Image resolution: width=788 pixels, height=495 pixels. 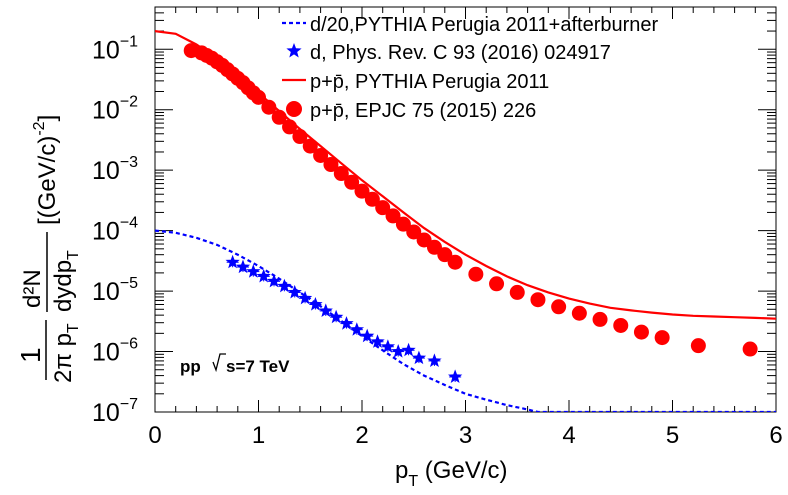 What do you see at coordinates (47, 118) in the screenshot?
I see `ylabel-units-close: ]` at bounding box center [47, 118].